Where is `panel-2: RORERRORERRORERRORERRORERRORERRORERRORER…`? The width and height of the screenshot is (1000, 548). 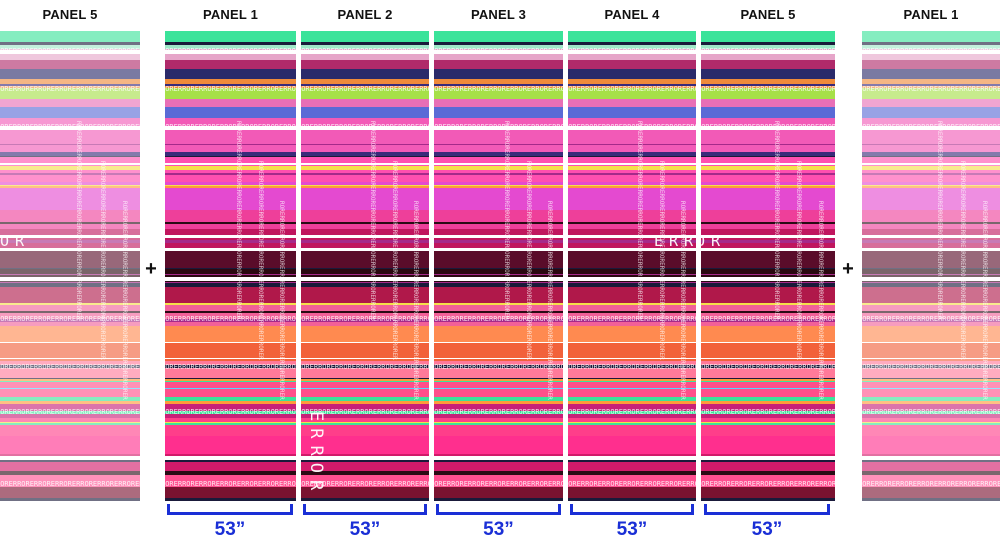
panel-2: RORERRORERRORERRORERRORERRORERRORERRORER… is located at coordinates (365, 266).